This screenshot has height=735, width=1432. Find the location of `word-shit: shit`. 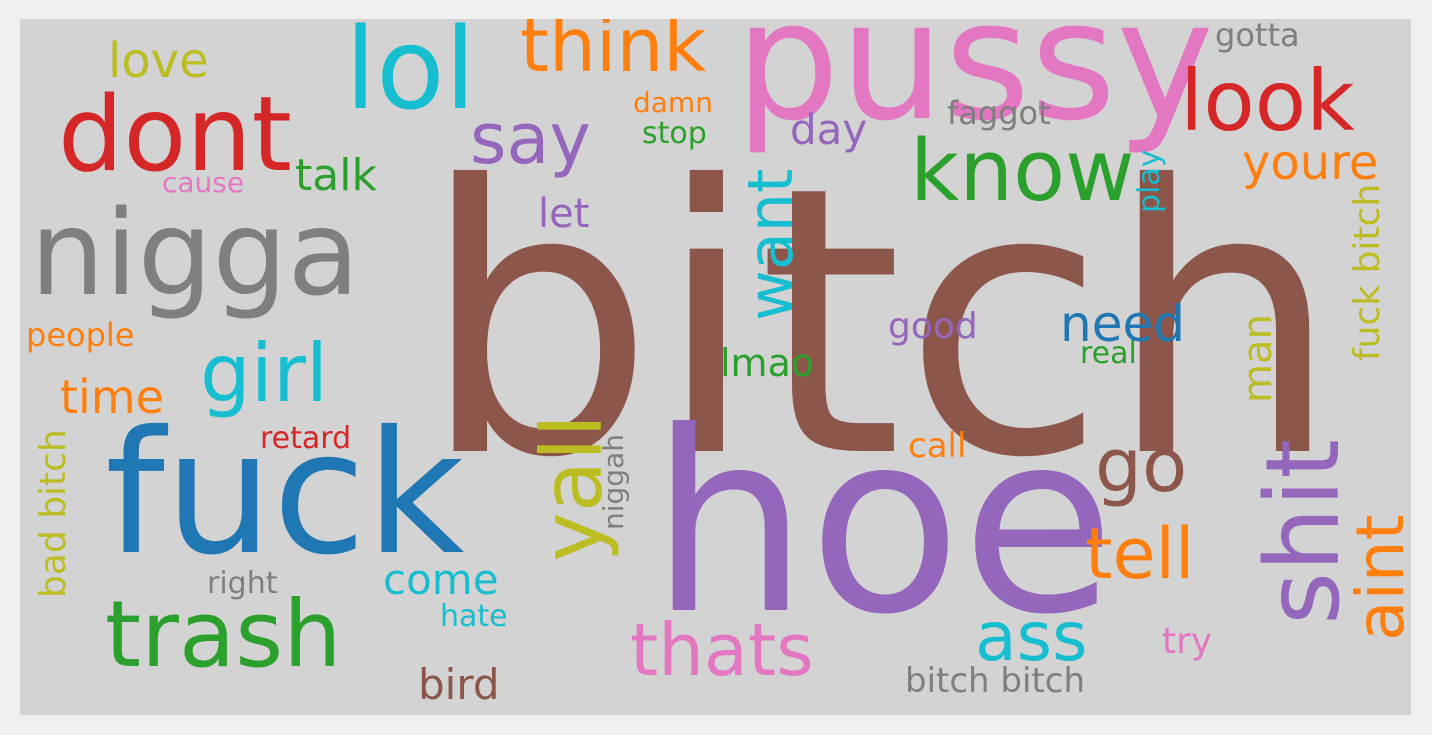

word-shit: shit is located at coordinates (1303, 531).